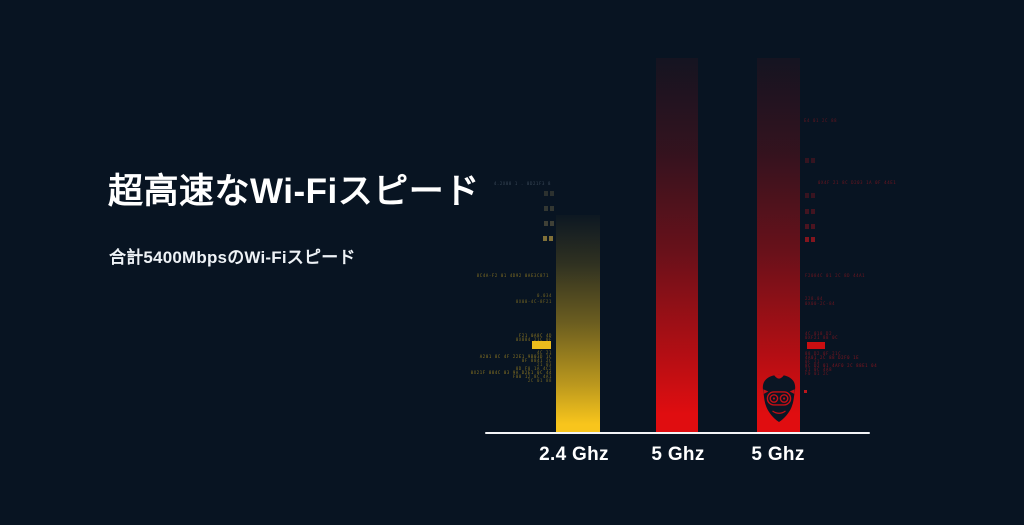  What do you see at coordinates (778, 398) in the screenshot?
I see `gamer-beard-mascot-icon` at bounding box center [778, 398].